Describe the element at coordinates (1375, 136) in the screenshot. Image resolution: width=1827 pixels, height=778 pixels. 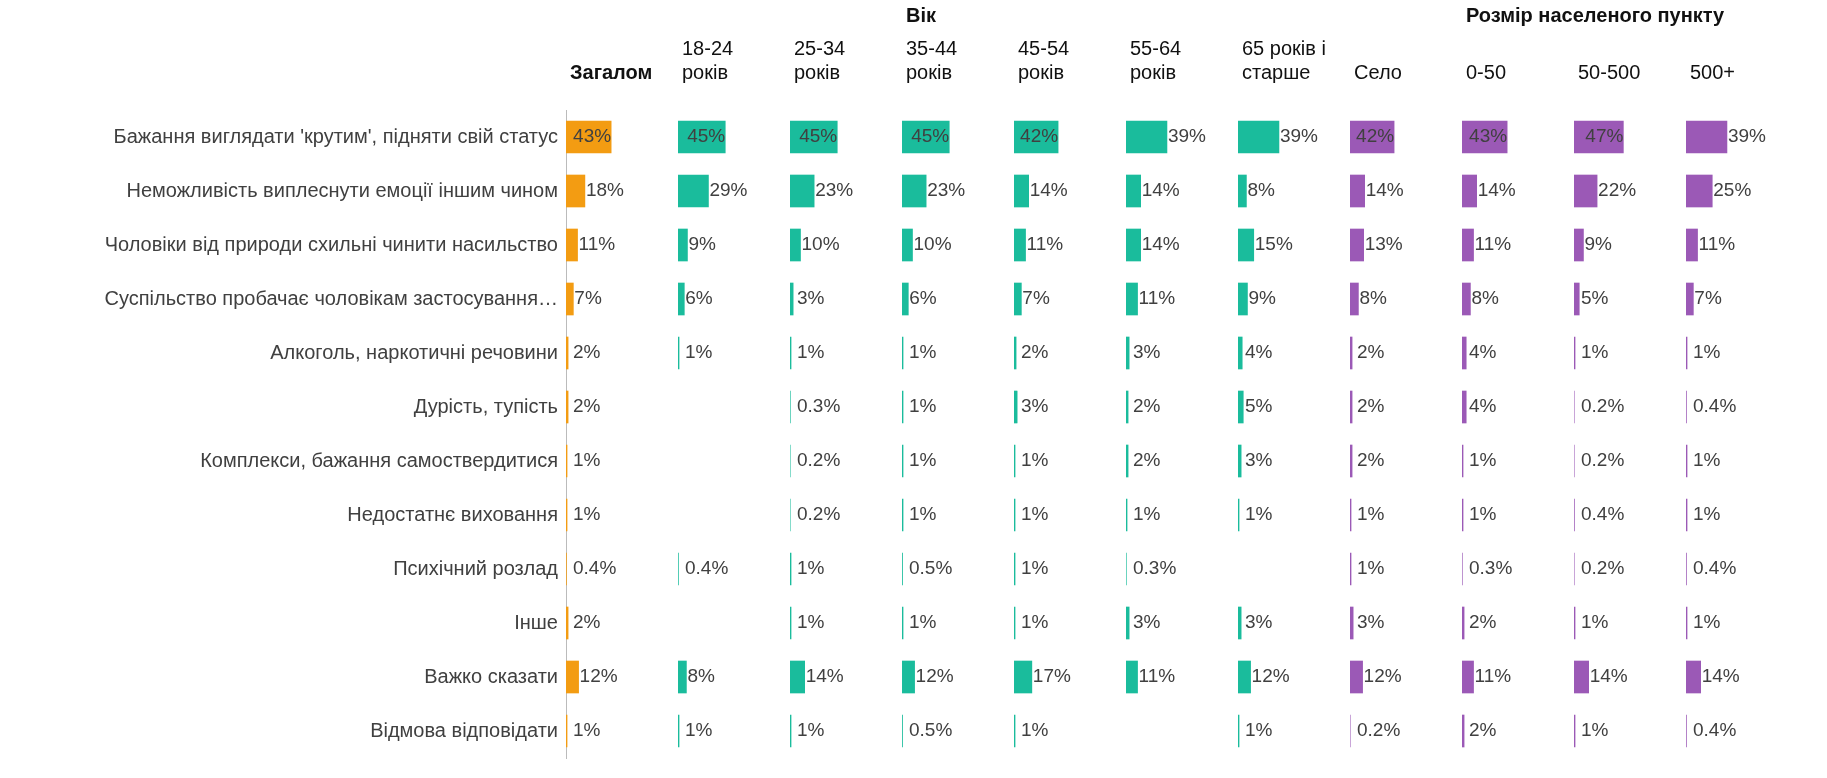
I see `data-label: 42%` at that location.